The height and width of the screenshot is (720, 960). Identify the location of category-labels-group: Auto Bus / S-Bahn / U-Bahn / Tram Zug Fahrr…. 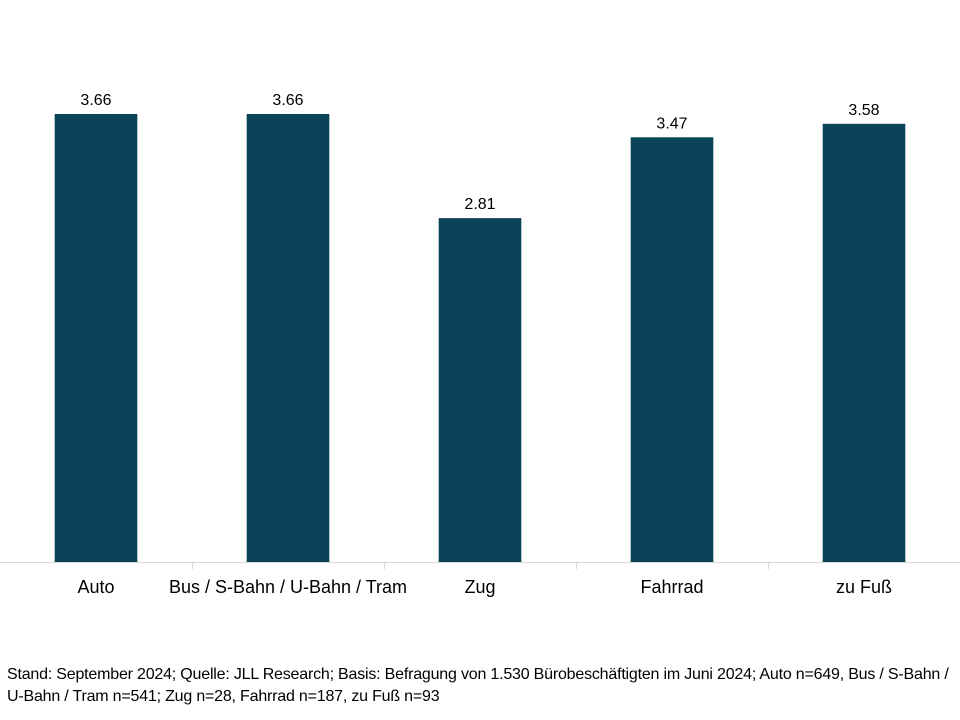
(484, 587).